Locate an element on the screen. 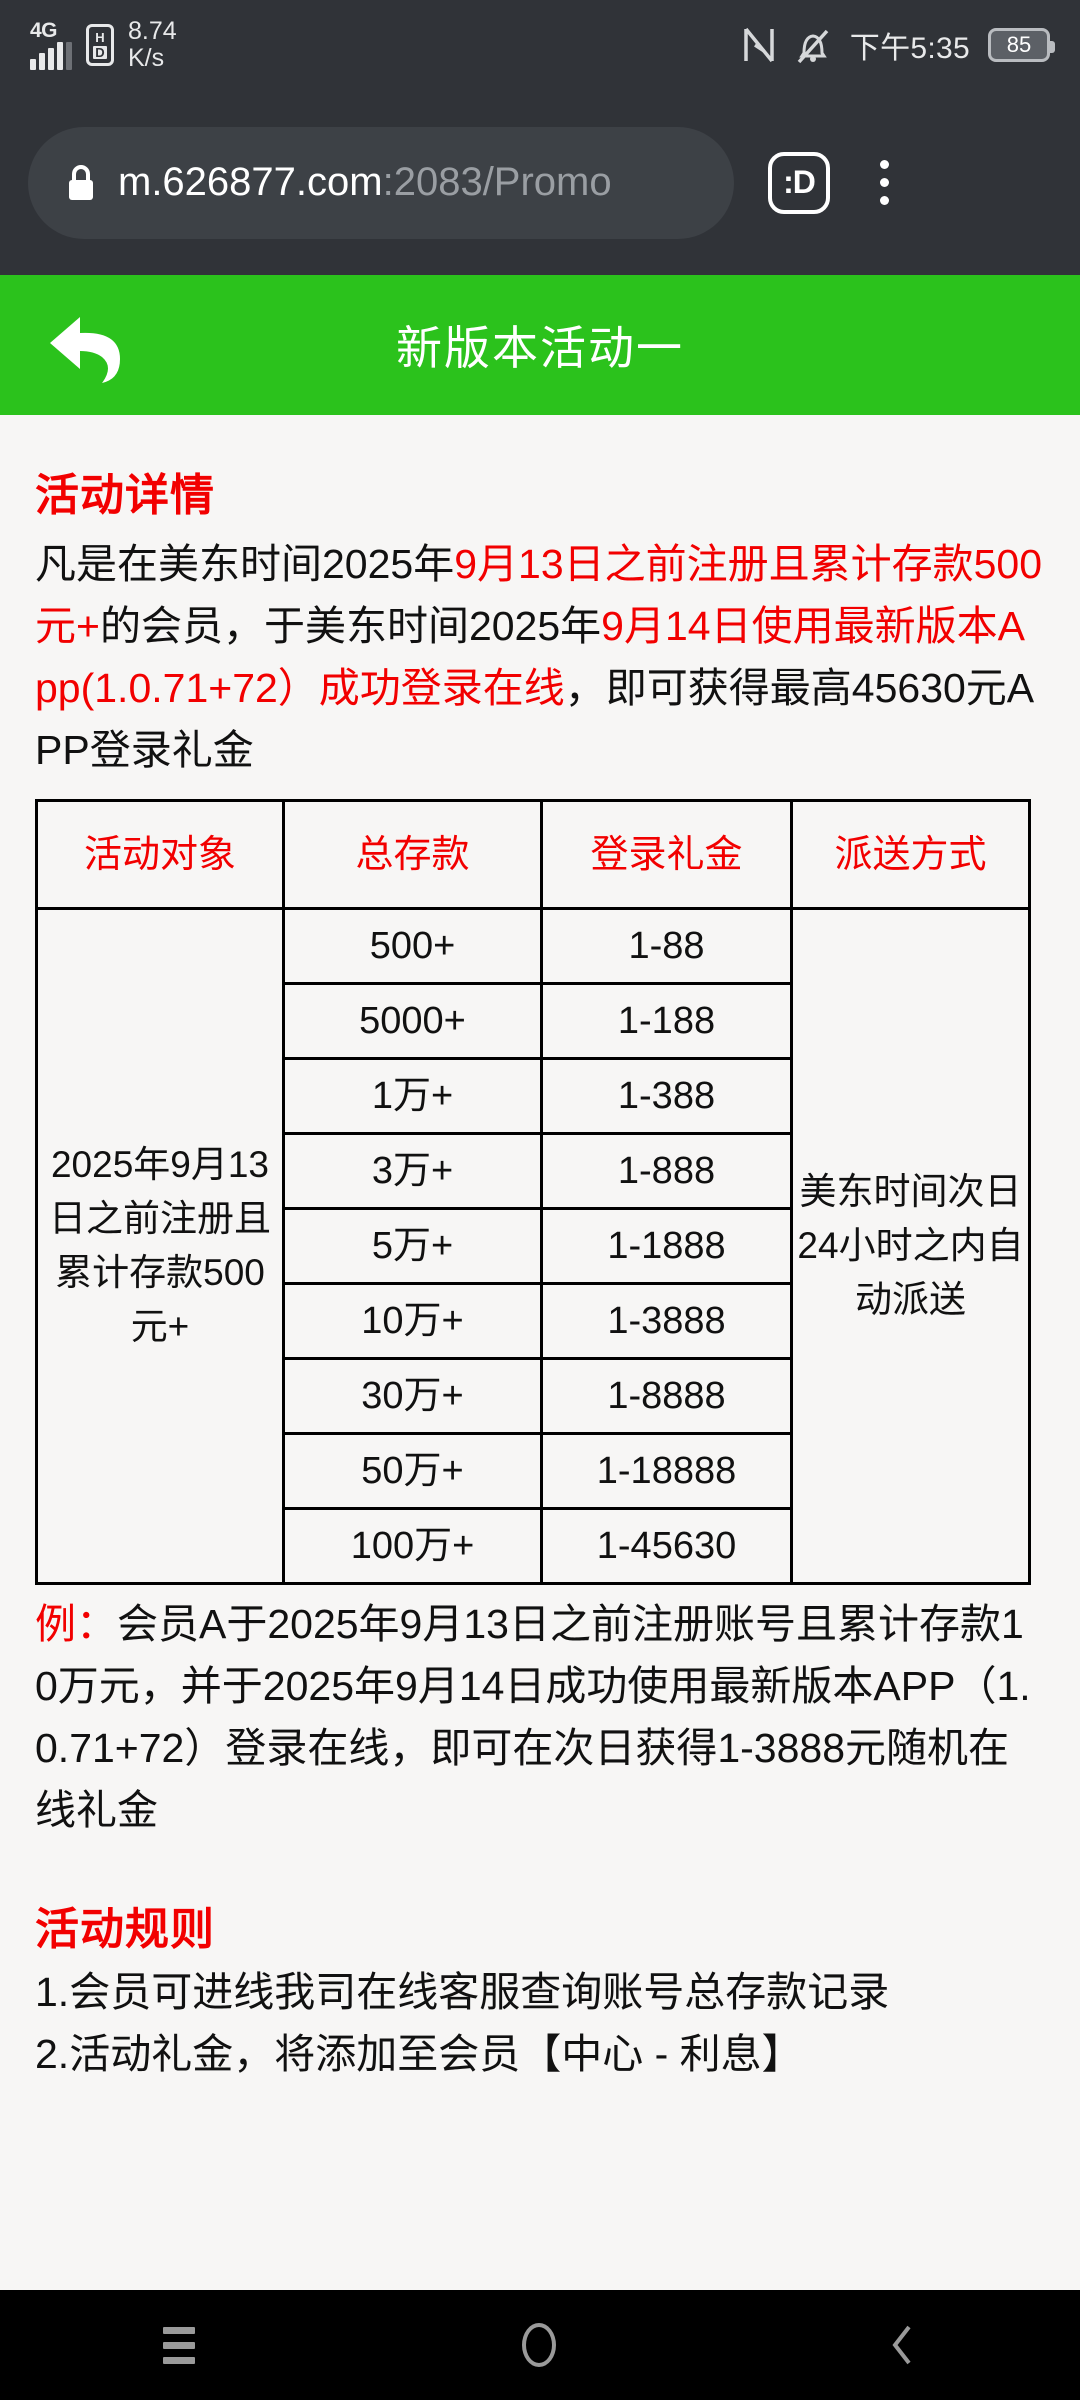 Image resolution: width=1080 pixels, height=2400 pixels. table-row: 50万+ 1-18888 is located at coordinates (533, 1471).